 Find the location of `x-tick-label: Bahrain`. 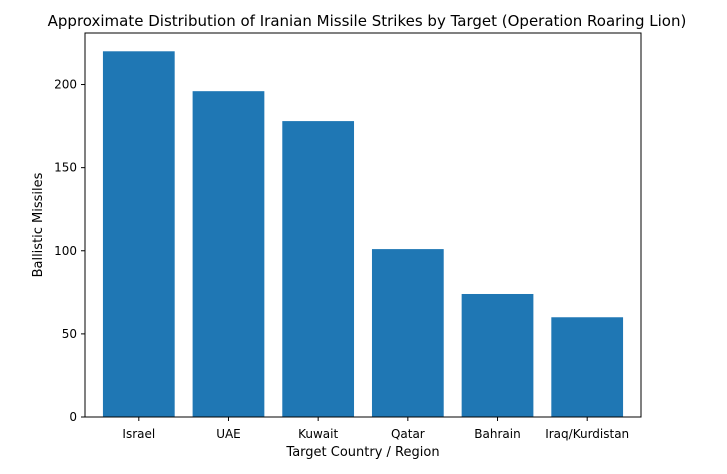

x-tick-label: Bahrain is located at coordinates (497, 434).